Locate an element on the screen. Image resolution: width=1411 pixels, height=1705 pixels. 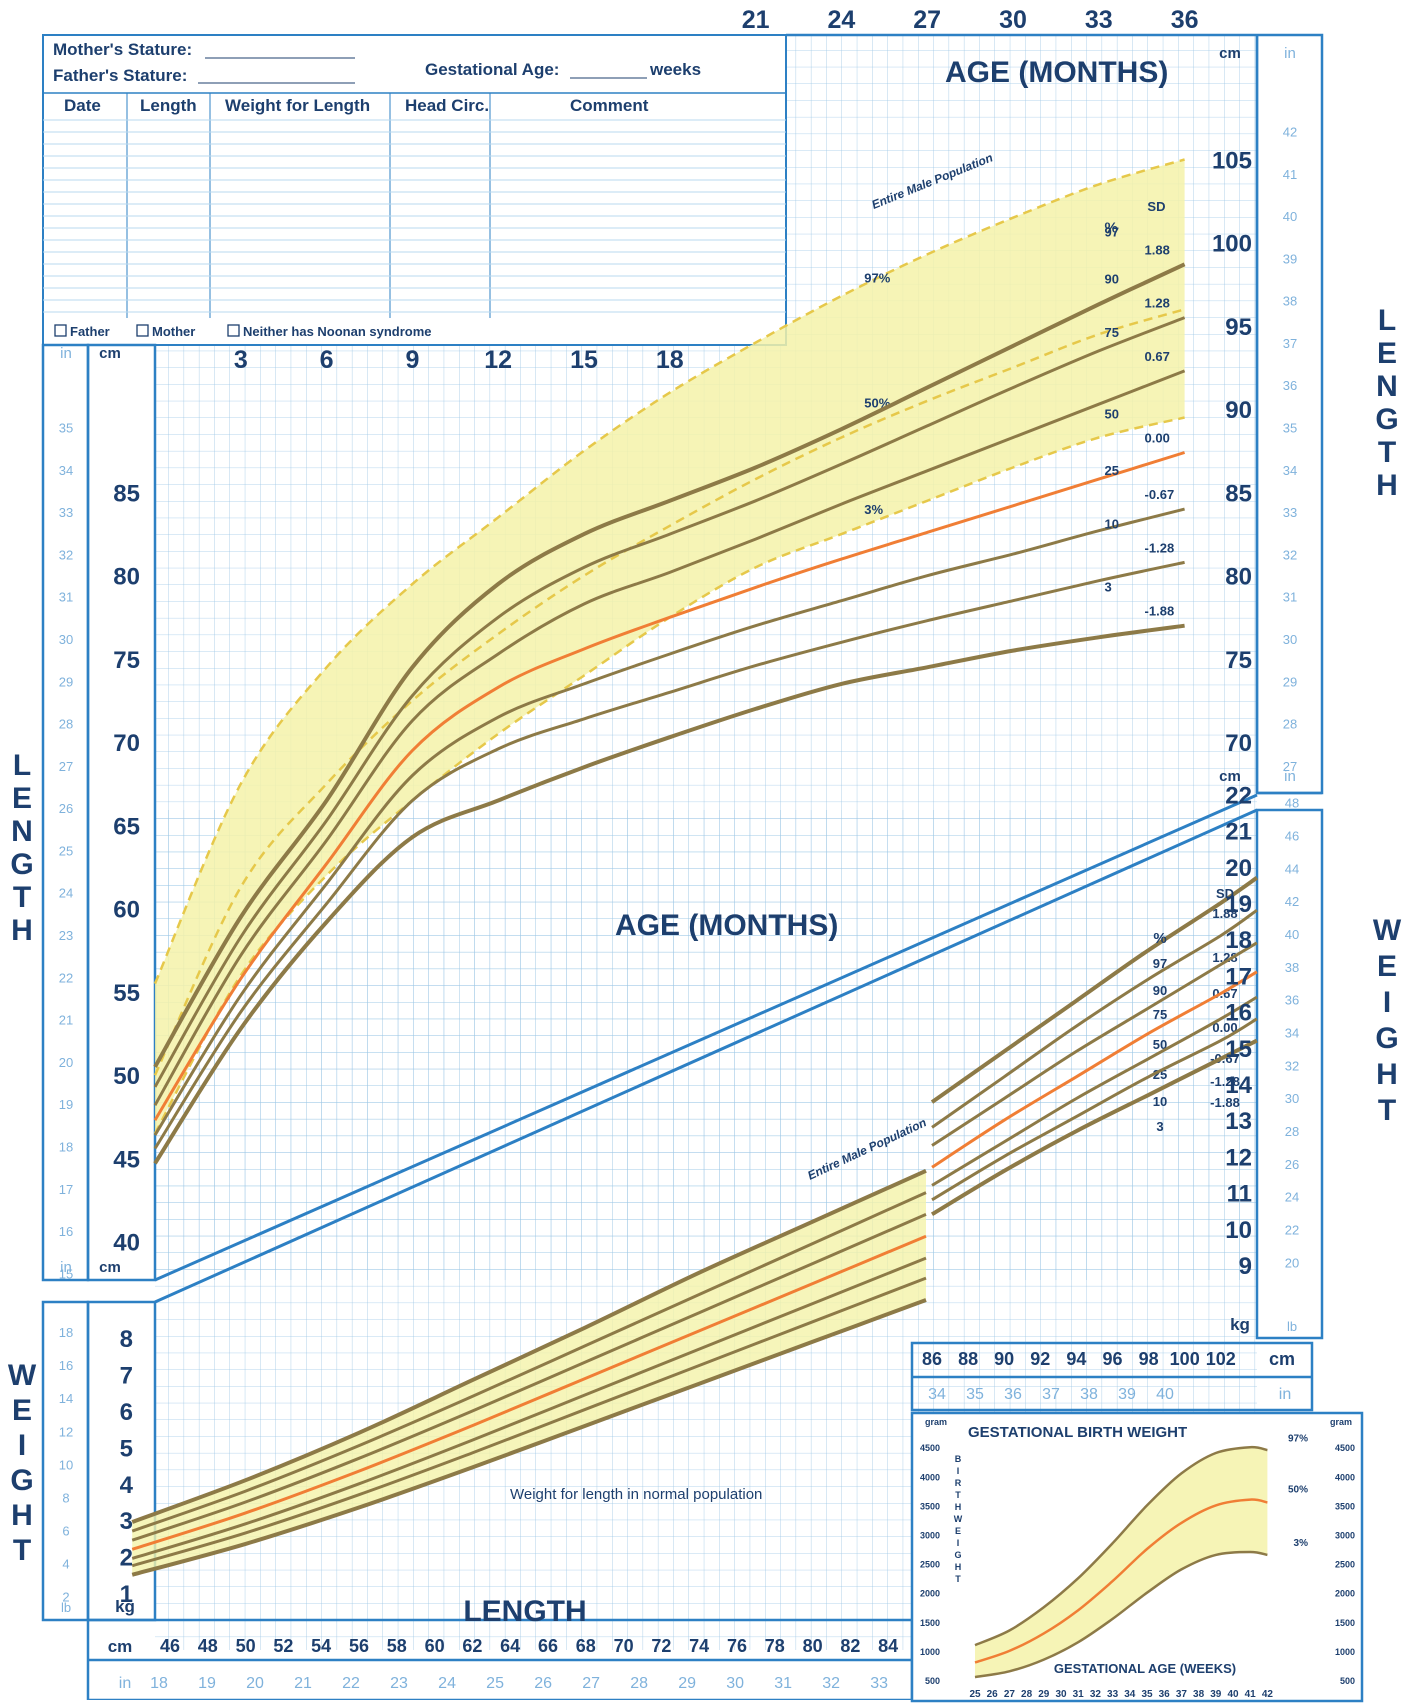
gest-ylabel-2: R is located at coordinates (958, 1483).